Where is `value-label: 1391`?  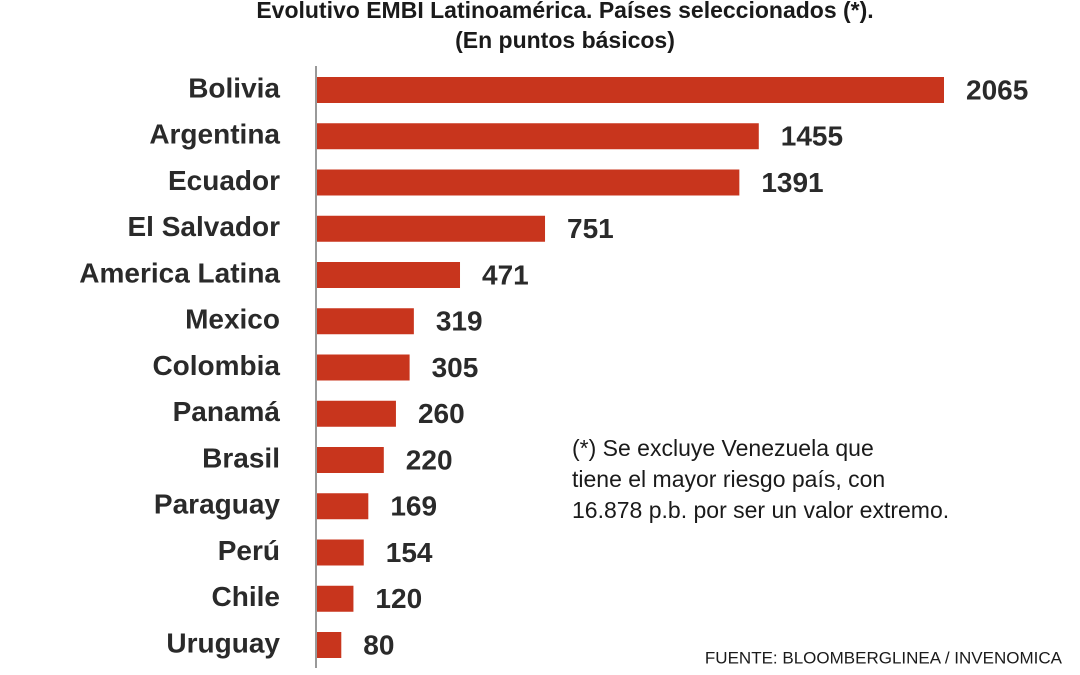
value-label: 1391 is located at coordinates (792, 182).